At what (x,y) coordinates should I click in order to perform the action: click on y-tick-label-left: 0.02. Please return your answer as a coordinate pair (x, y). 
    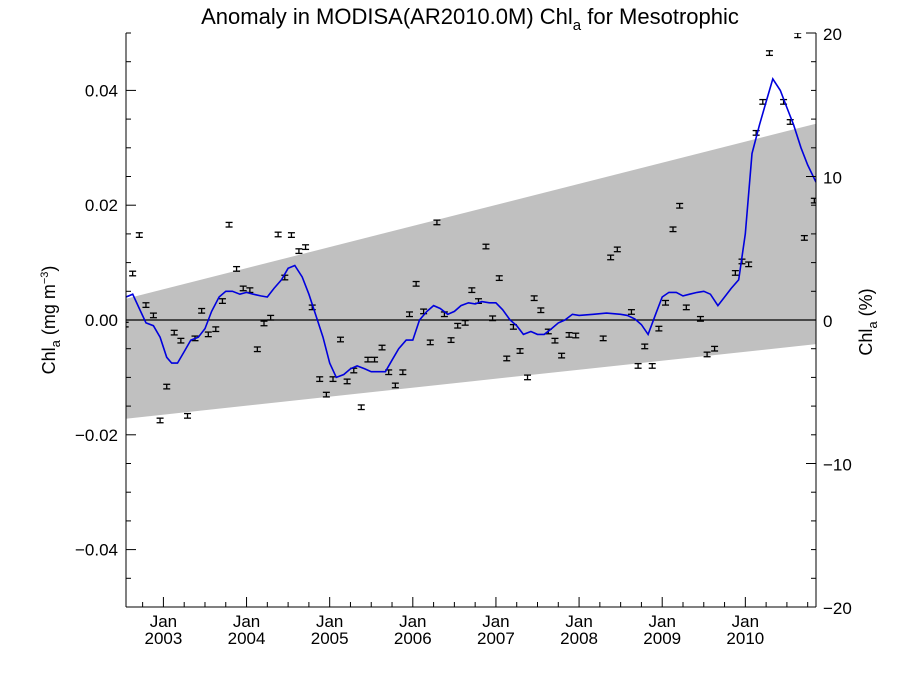
    Looking at the image, I should click on (101, 205).